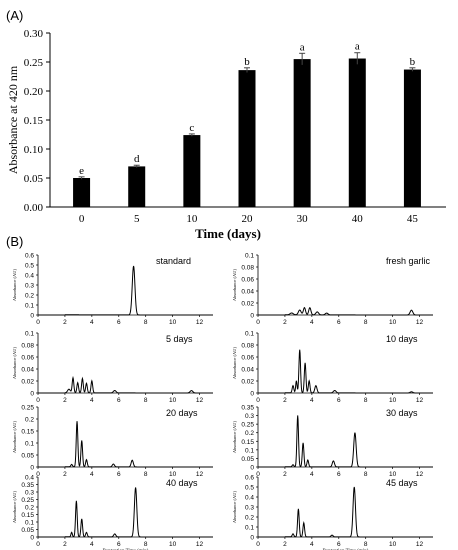  Describe the element at coordinates (34, 121) in the screenshot. I see `panel-a-y-tick-label: 0.15` at that location.